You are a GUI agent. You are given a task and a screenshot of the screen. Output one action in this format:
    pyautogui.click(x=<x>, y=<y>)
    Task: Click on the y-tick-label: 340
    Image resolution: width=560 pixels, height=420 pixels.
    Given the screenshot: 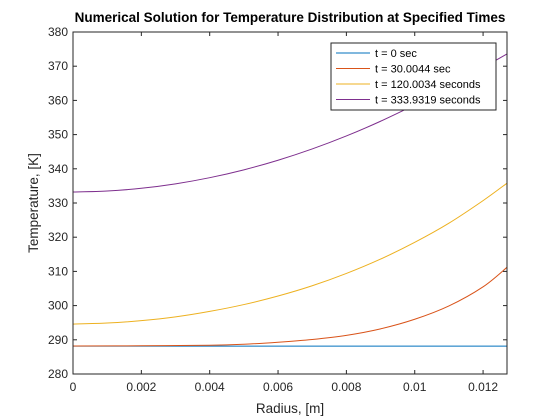 What is the action you would take?
    pyautogui.click(x=58, y=169)
    